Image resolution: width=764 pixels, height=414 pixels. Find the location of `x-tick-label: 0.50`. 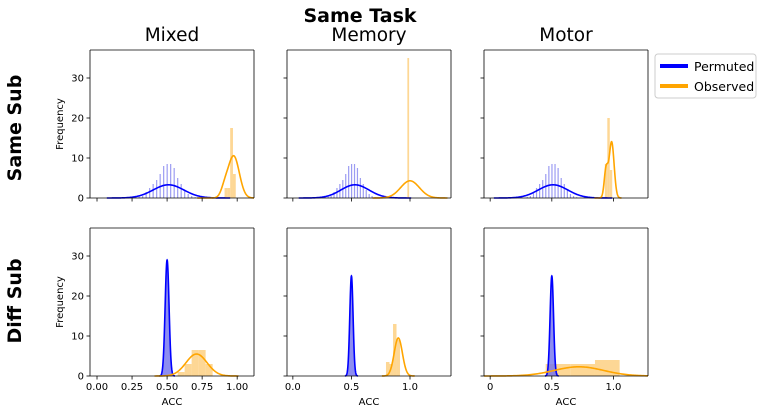

x-tick-label: 0.50 is located at coordinates (167, 387).